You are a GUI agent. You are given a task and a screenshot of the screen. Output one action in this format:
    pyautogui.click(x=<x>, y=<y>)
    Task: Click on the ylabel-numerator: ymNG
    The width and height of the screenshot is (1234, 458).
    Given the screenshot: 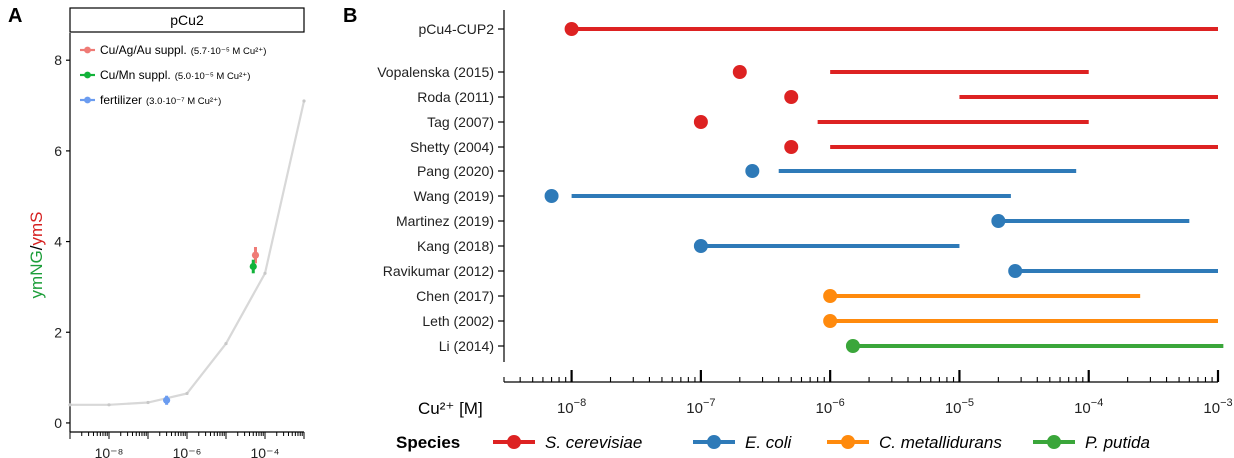 What is the action you would take?
    pyautogui.click(x=36, y=274)
    